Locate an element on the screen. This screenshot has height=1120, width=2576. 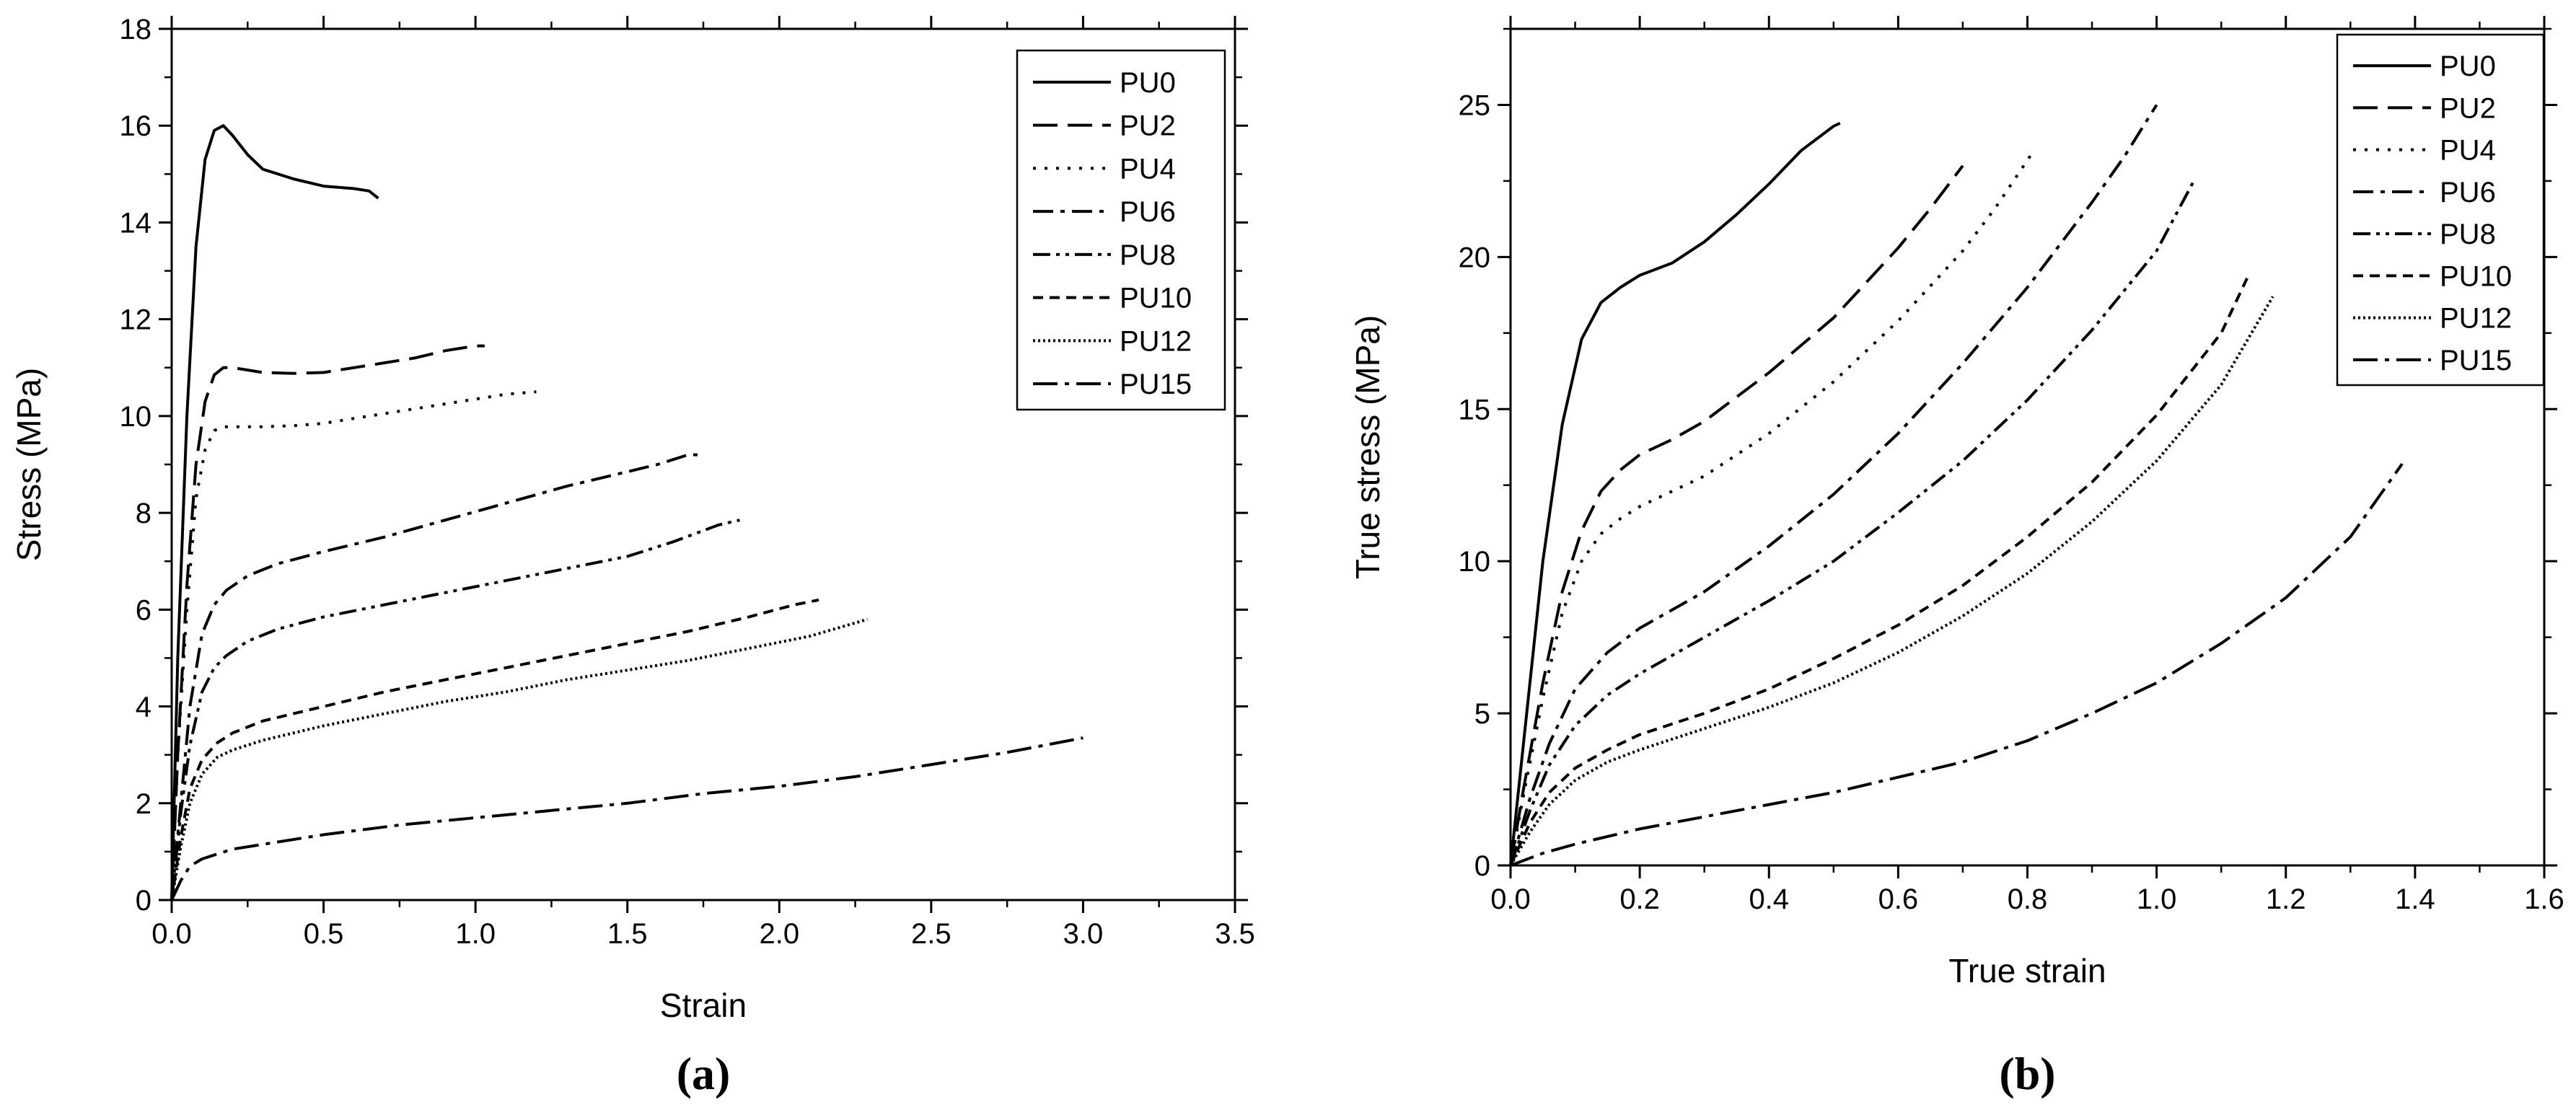
chart-a-legend-label-pu4: PU4 is located at coordinates (1148, 169).